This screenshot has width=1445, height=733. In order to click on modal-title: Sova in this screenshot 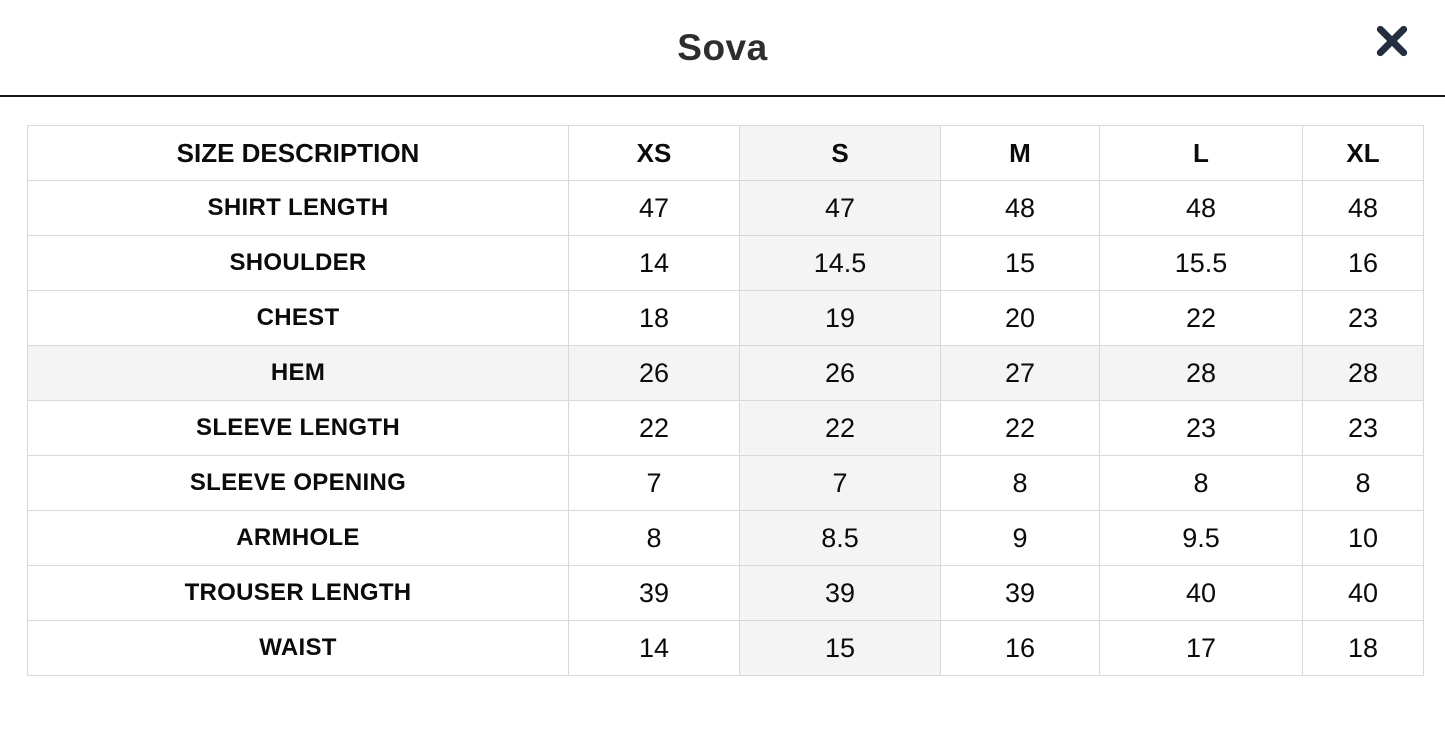, I will do `click(722, 47)`.